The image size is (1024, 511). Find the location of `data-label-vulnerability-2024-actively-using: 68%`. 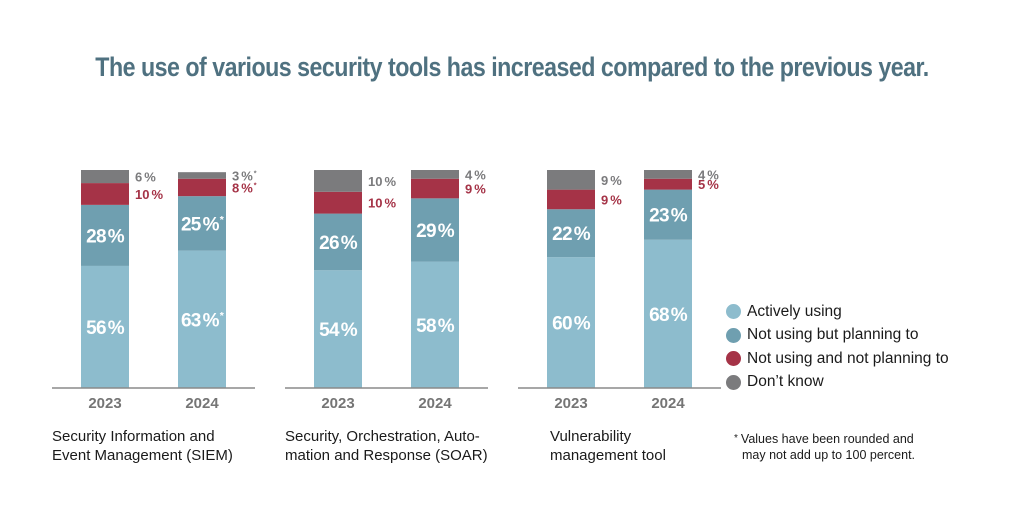

data-label-vulnerability-2024-actively-using: 68% is located at coordinates (668, 315).